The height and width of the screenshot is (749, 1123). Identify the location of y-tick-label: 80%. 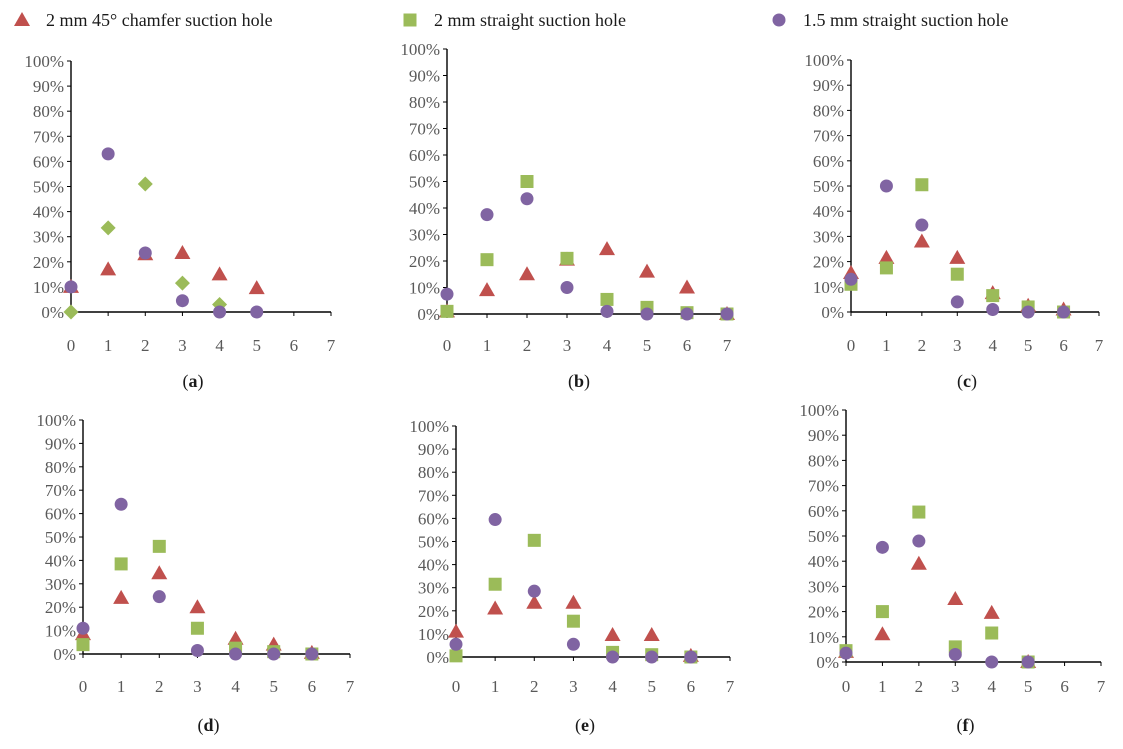
(60, 467).